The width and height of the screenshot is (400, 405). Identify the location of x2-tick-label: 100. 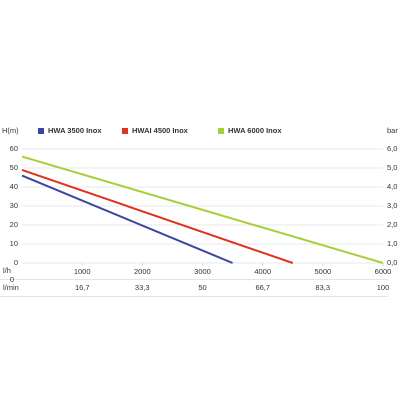
(383, 287).